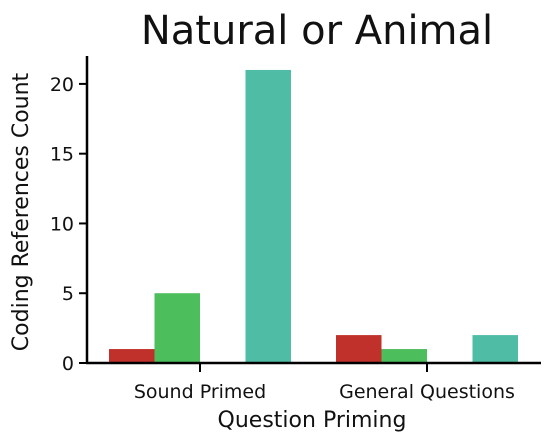 The image size is (549, 443). I want to click on x-tick-label: General Questions, so click(427, 392).